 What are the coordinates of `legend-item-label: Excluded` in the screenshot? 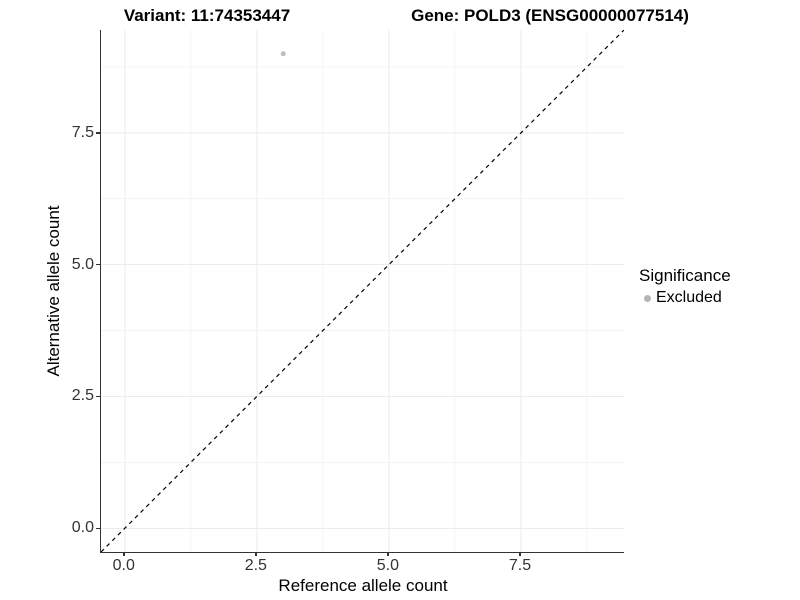 It's located at (689, 297).